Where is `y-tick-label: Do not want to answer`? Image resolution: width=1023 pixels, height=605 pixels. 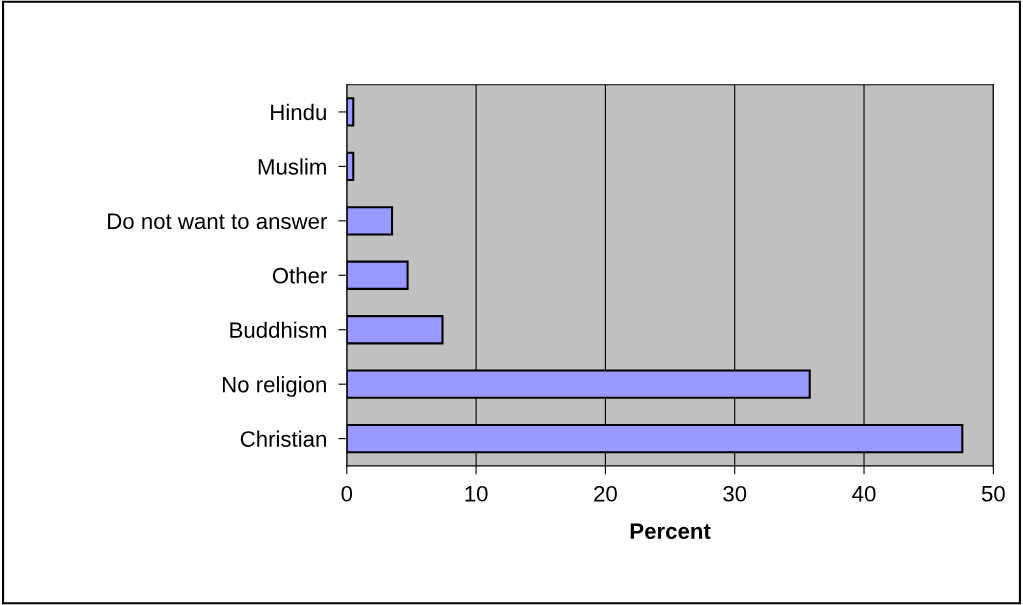
y-tick-label: Do not want to answer is located at coordinates (217, 221).